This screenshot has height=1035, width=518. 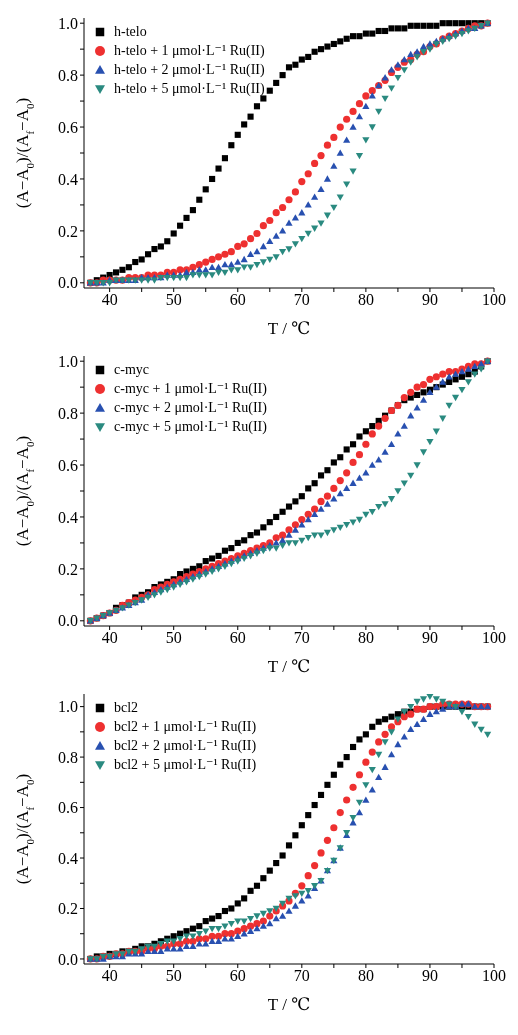 I want to click on legend-label: c-myc + 5 μmol·L⁻¹ Ru(II), so click(x=190, y=426).